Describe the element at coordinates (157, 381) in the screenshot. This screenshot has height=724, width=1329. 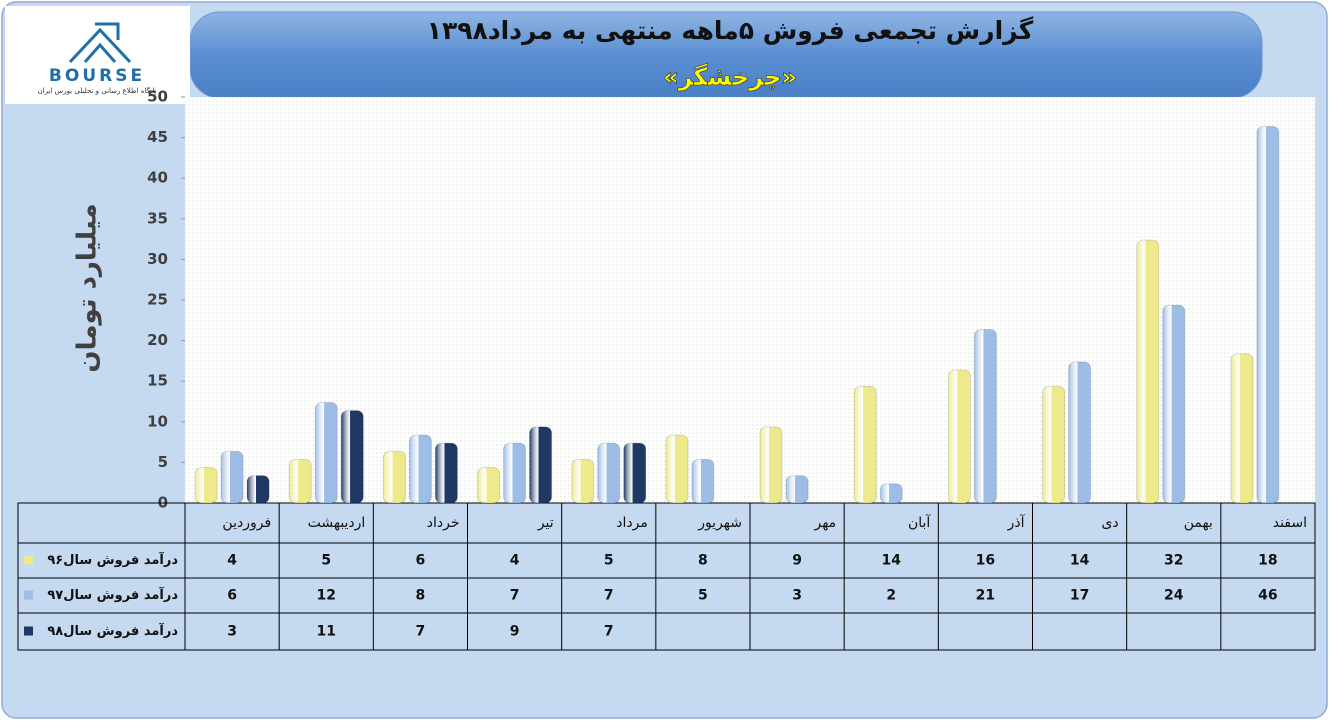
I see `y-tick-label: 15` at that location.